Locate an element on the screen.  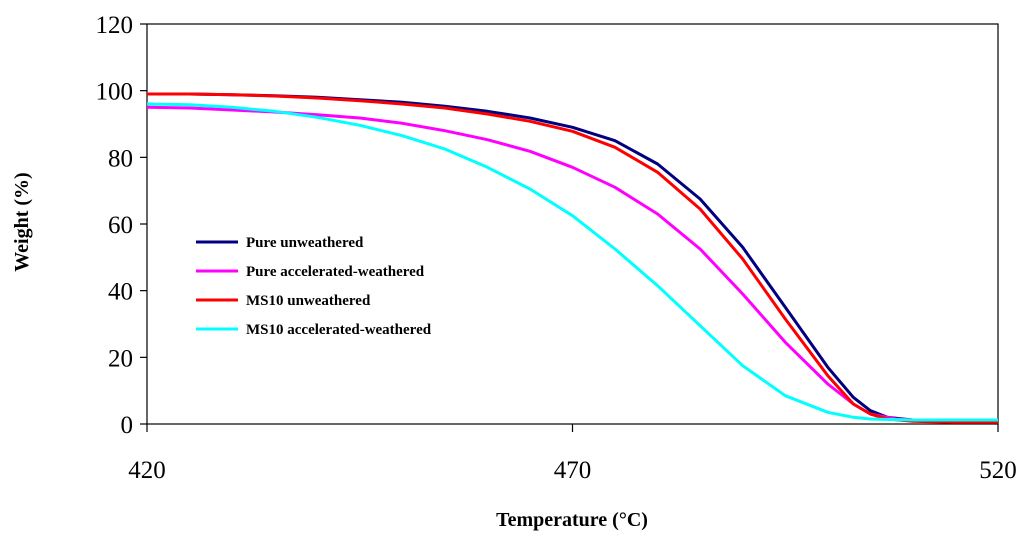
x-axis-ticks: 420 470 520 is located at coordinates (572, 454).